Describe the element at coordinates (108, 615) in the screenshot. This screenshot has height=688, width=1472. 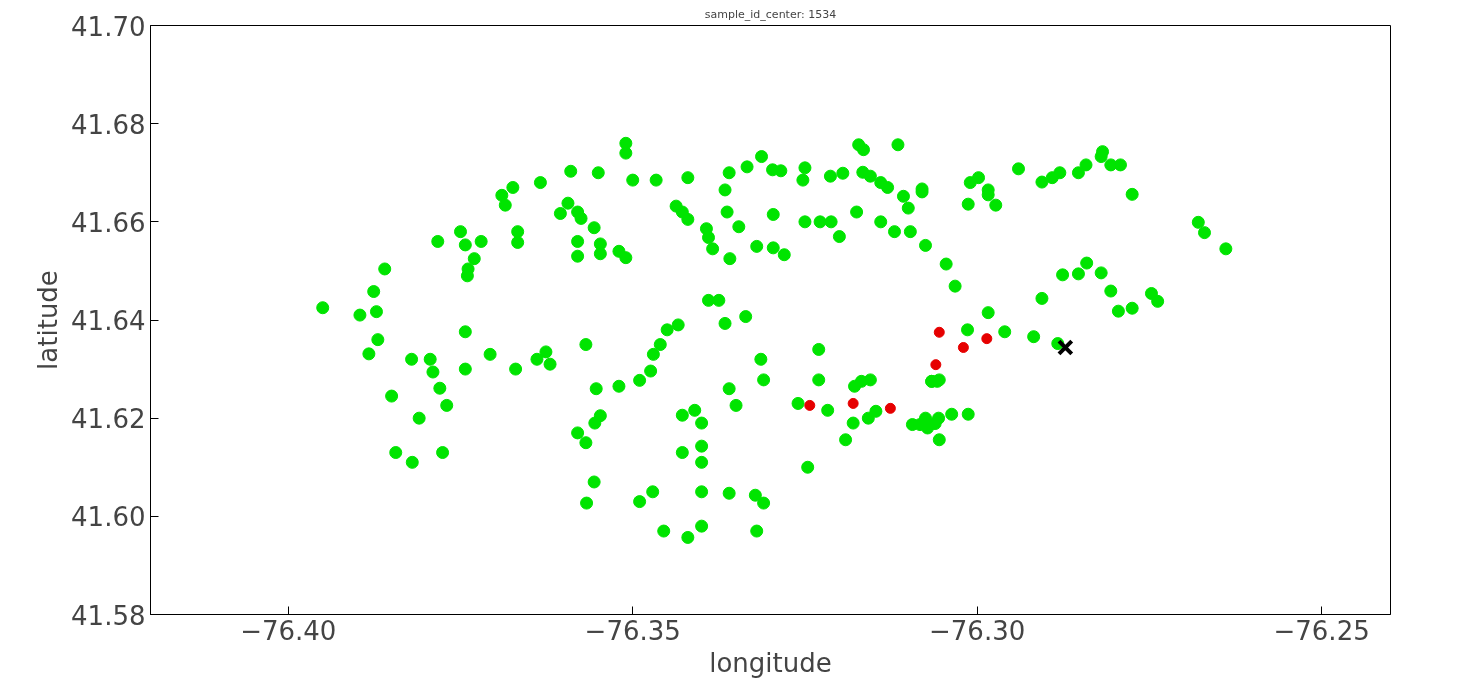
I see `y-tick-label: 41.58` at that location.